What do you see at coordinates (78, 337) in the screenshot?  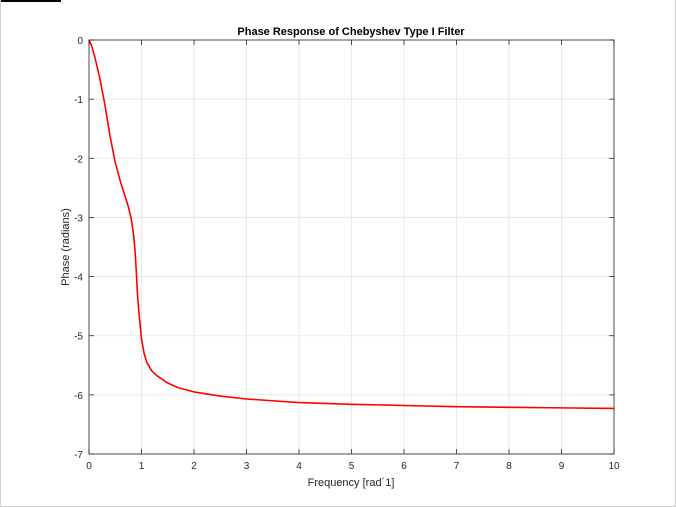 I see `y-tick-label: -5` at bounding box center [78, 337].